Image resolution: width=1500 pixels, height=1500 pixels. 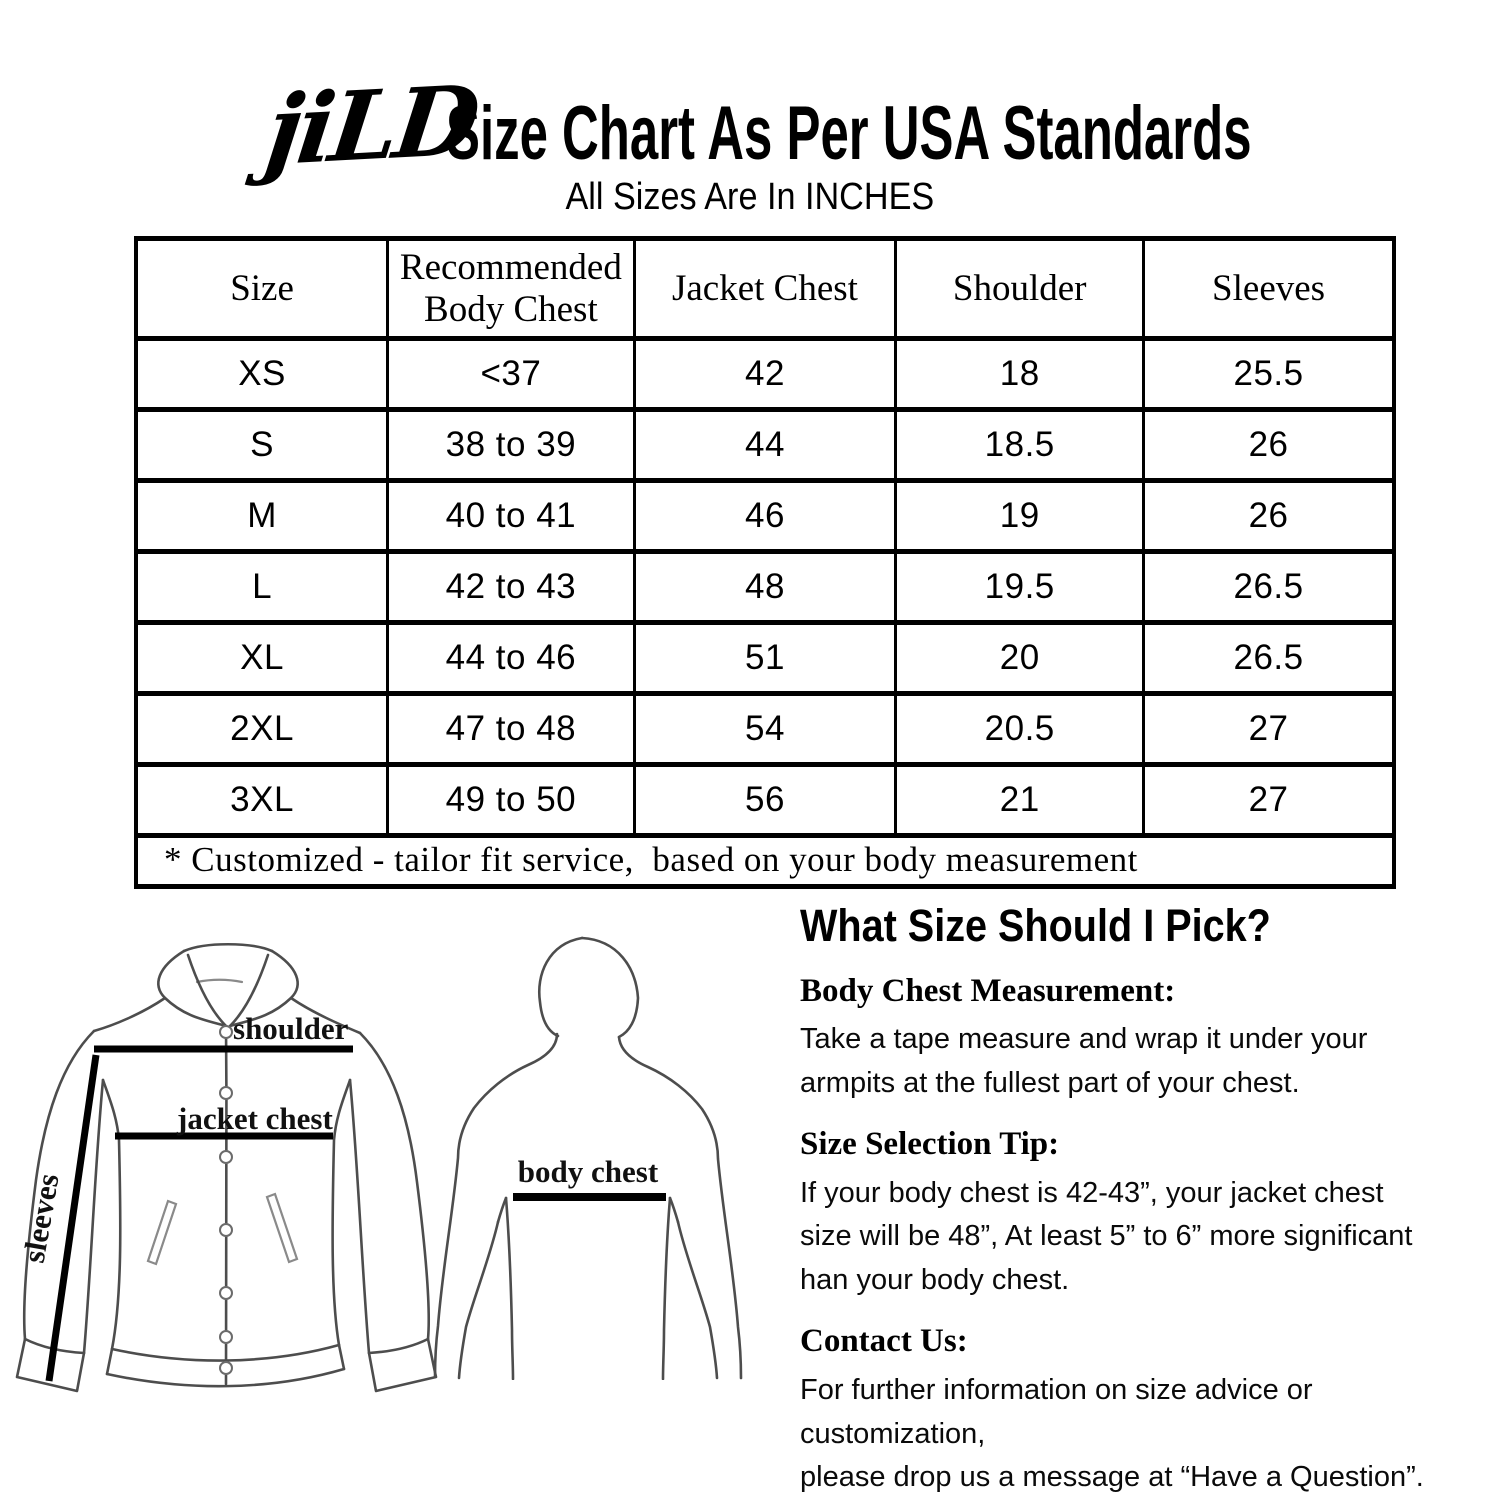 I want to click on table-cell: 25.5, so click(x=1269, y=374).